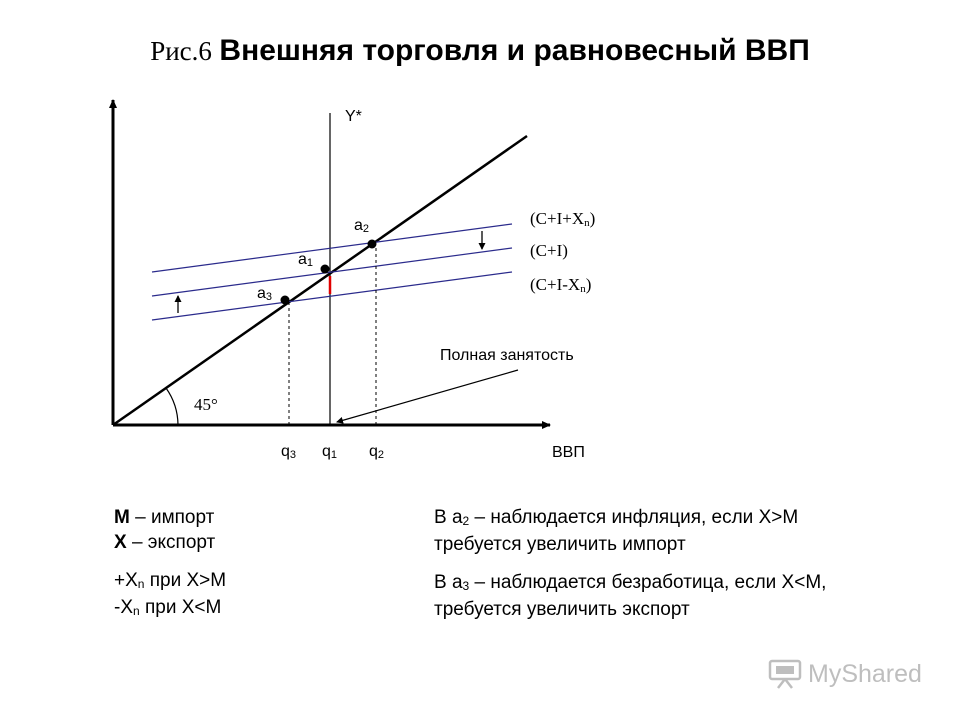  I want to click on presentation-board-icon, so click(785, 674).